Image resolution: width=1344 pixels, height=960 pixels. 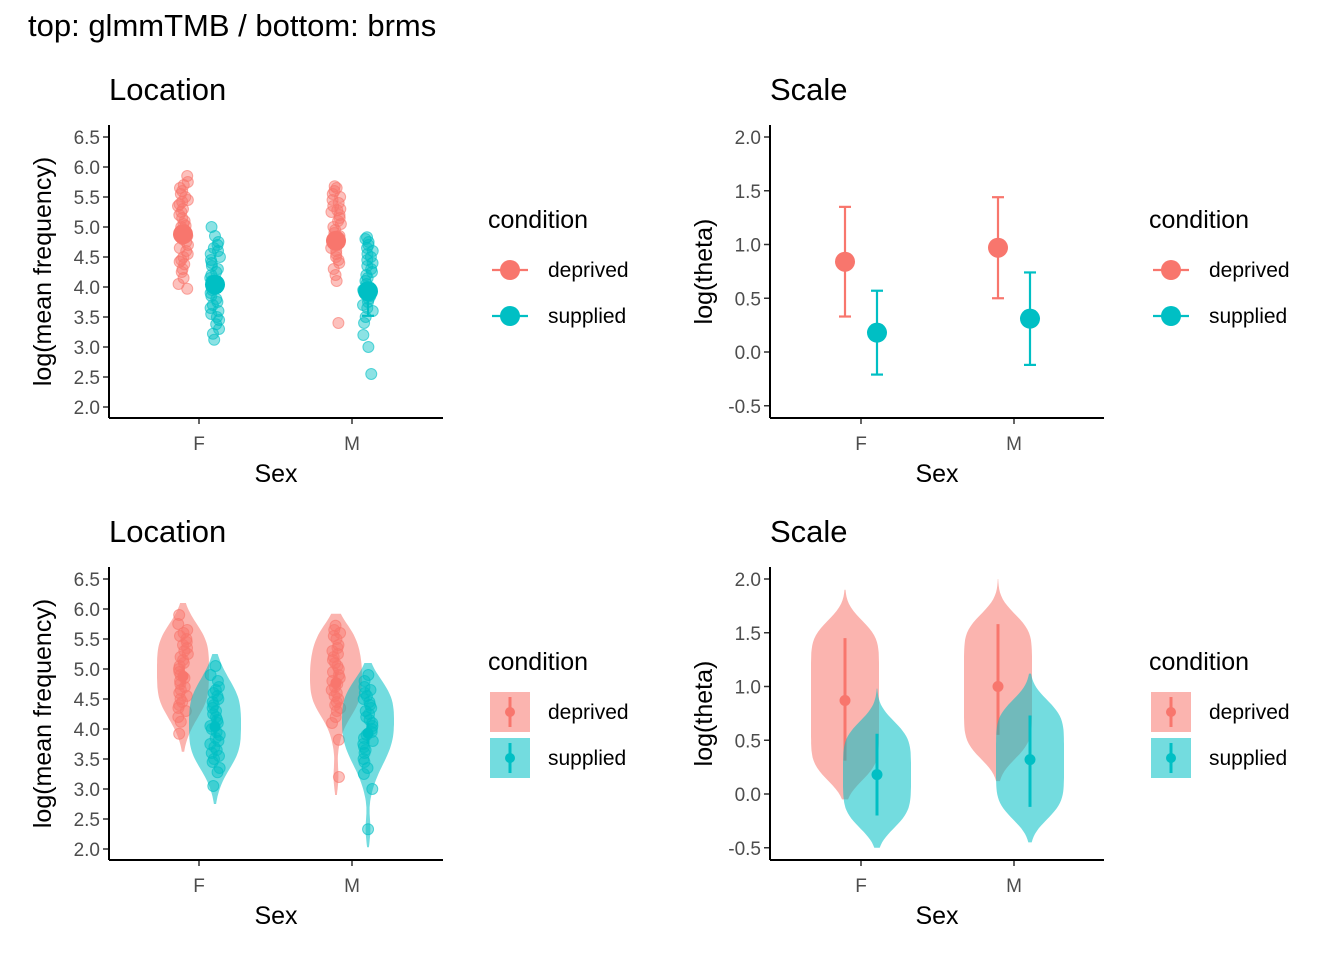 I want to click on estimate-point-supplied-M, so click(x=1030, y=318).